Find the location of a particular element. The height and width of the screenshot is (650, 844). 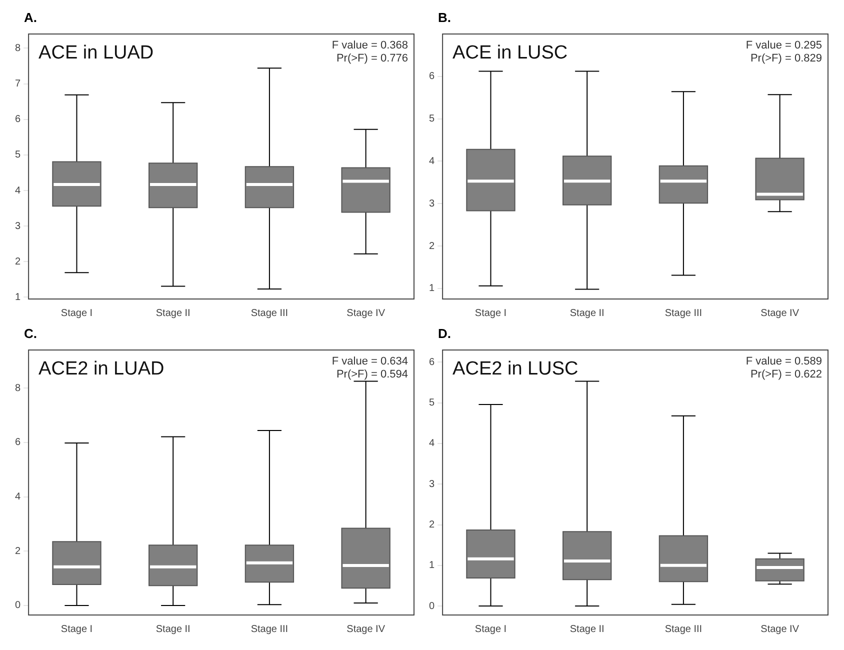

annotation: Pr(>F) = 0.829 is located at coordinates (786, 58).